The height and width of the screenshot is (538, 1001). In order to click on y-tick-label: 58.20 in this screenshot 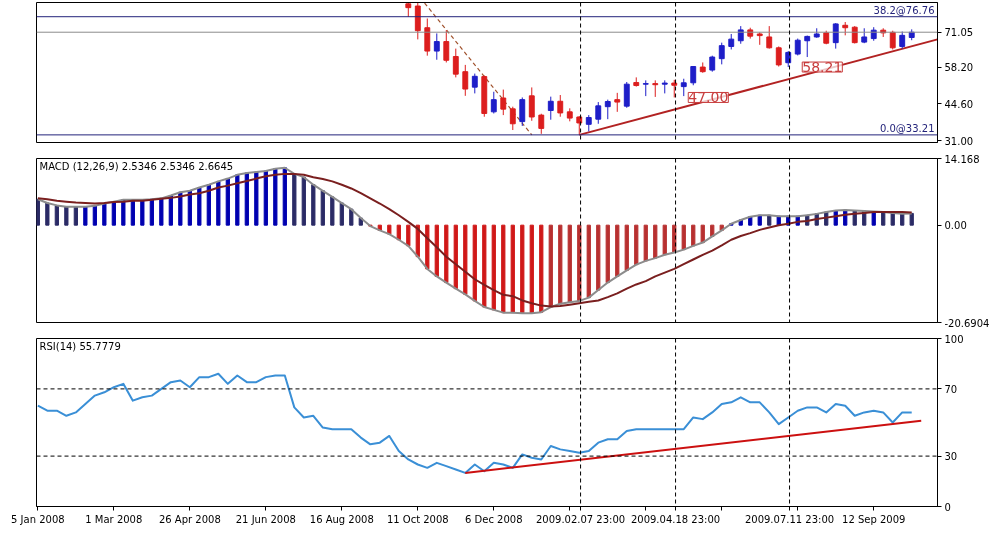, I will do `click(959, 68)`.